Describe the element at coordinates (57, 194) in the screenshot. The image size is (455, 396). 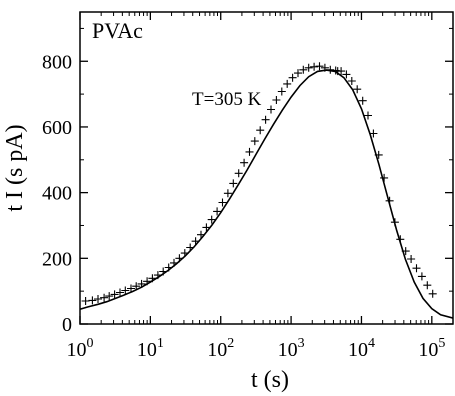
I see `y-tick-label: 400` at that location.